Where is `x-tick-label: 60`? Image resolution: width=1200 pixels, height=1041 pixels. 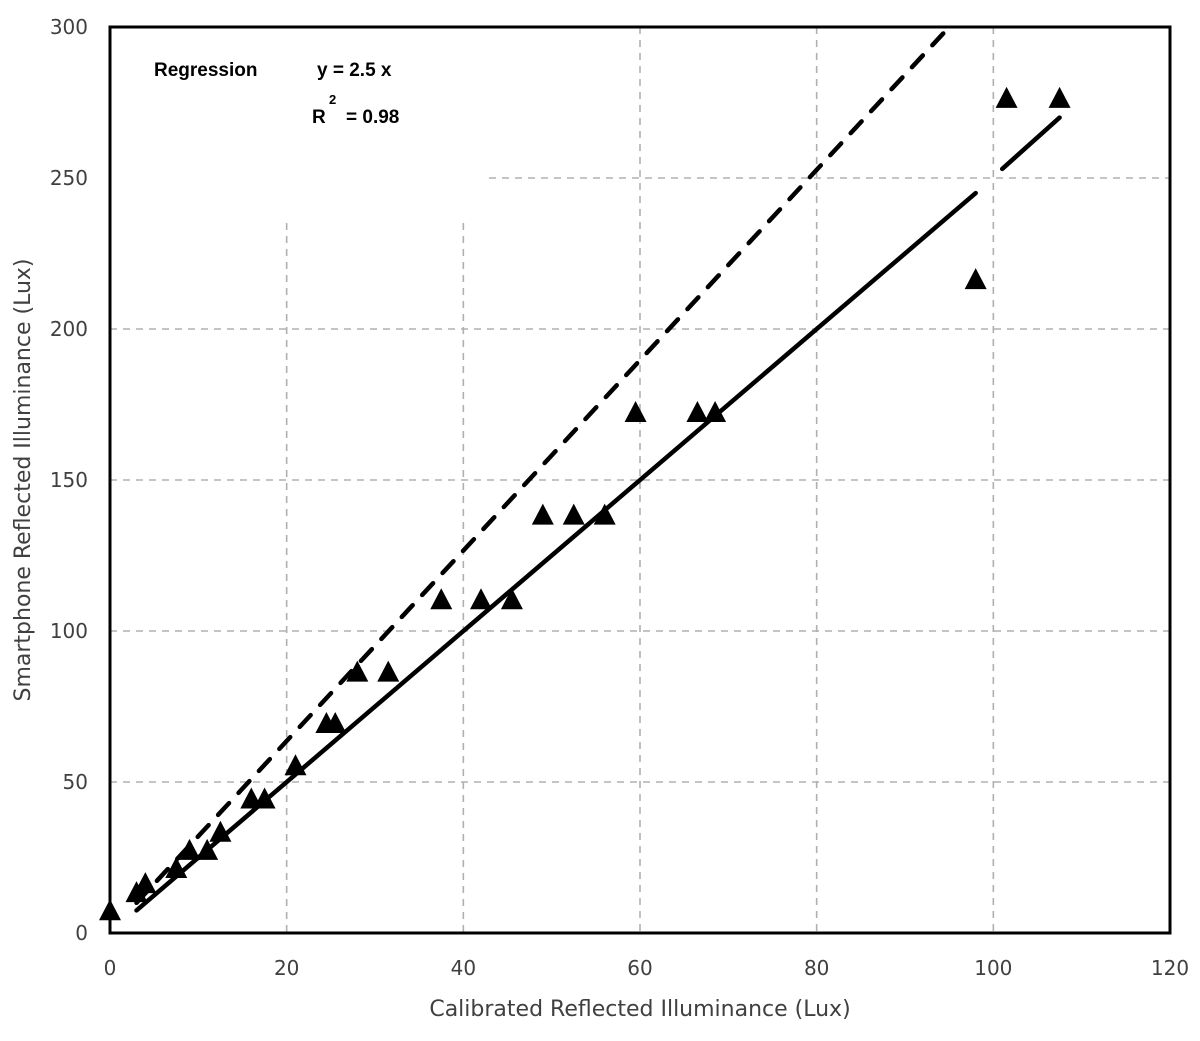 x-tick-label: 60 is located at coordinates (639, 968).